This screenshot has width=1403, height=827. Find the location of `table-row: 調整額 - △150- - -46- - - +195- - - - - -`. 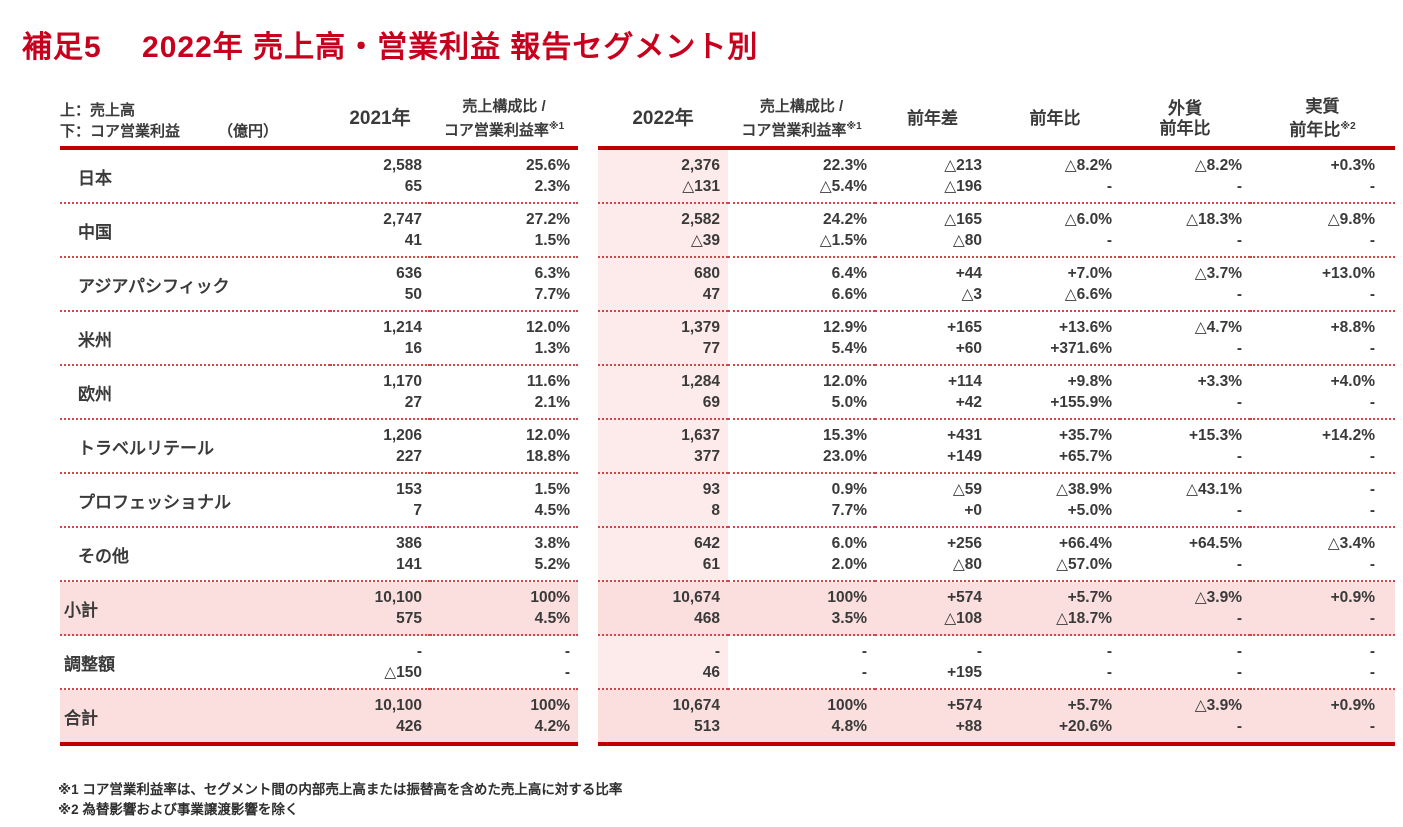

table-row: 調整額 - △150- - -46- - - +195- - - - - - is located at coordinates (727, 663).